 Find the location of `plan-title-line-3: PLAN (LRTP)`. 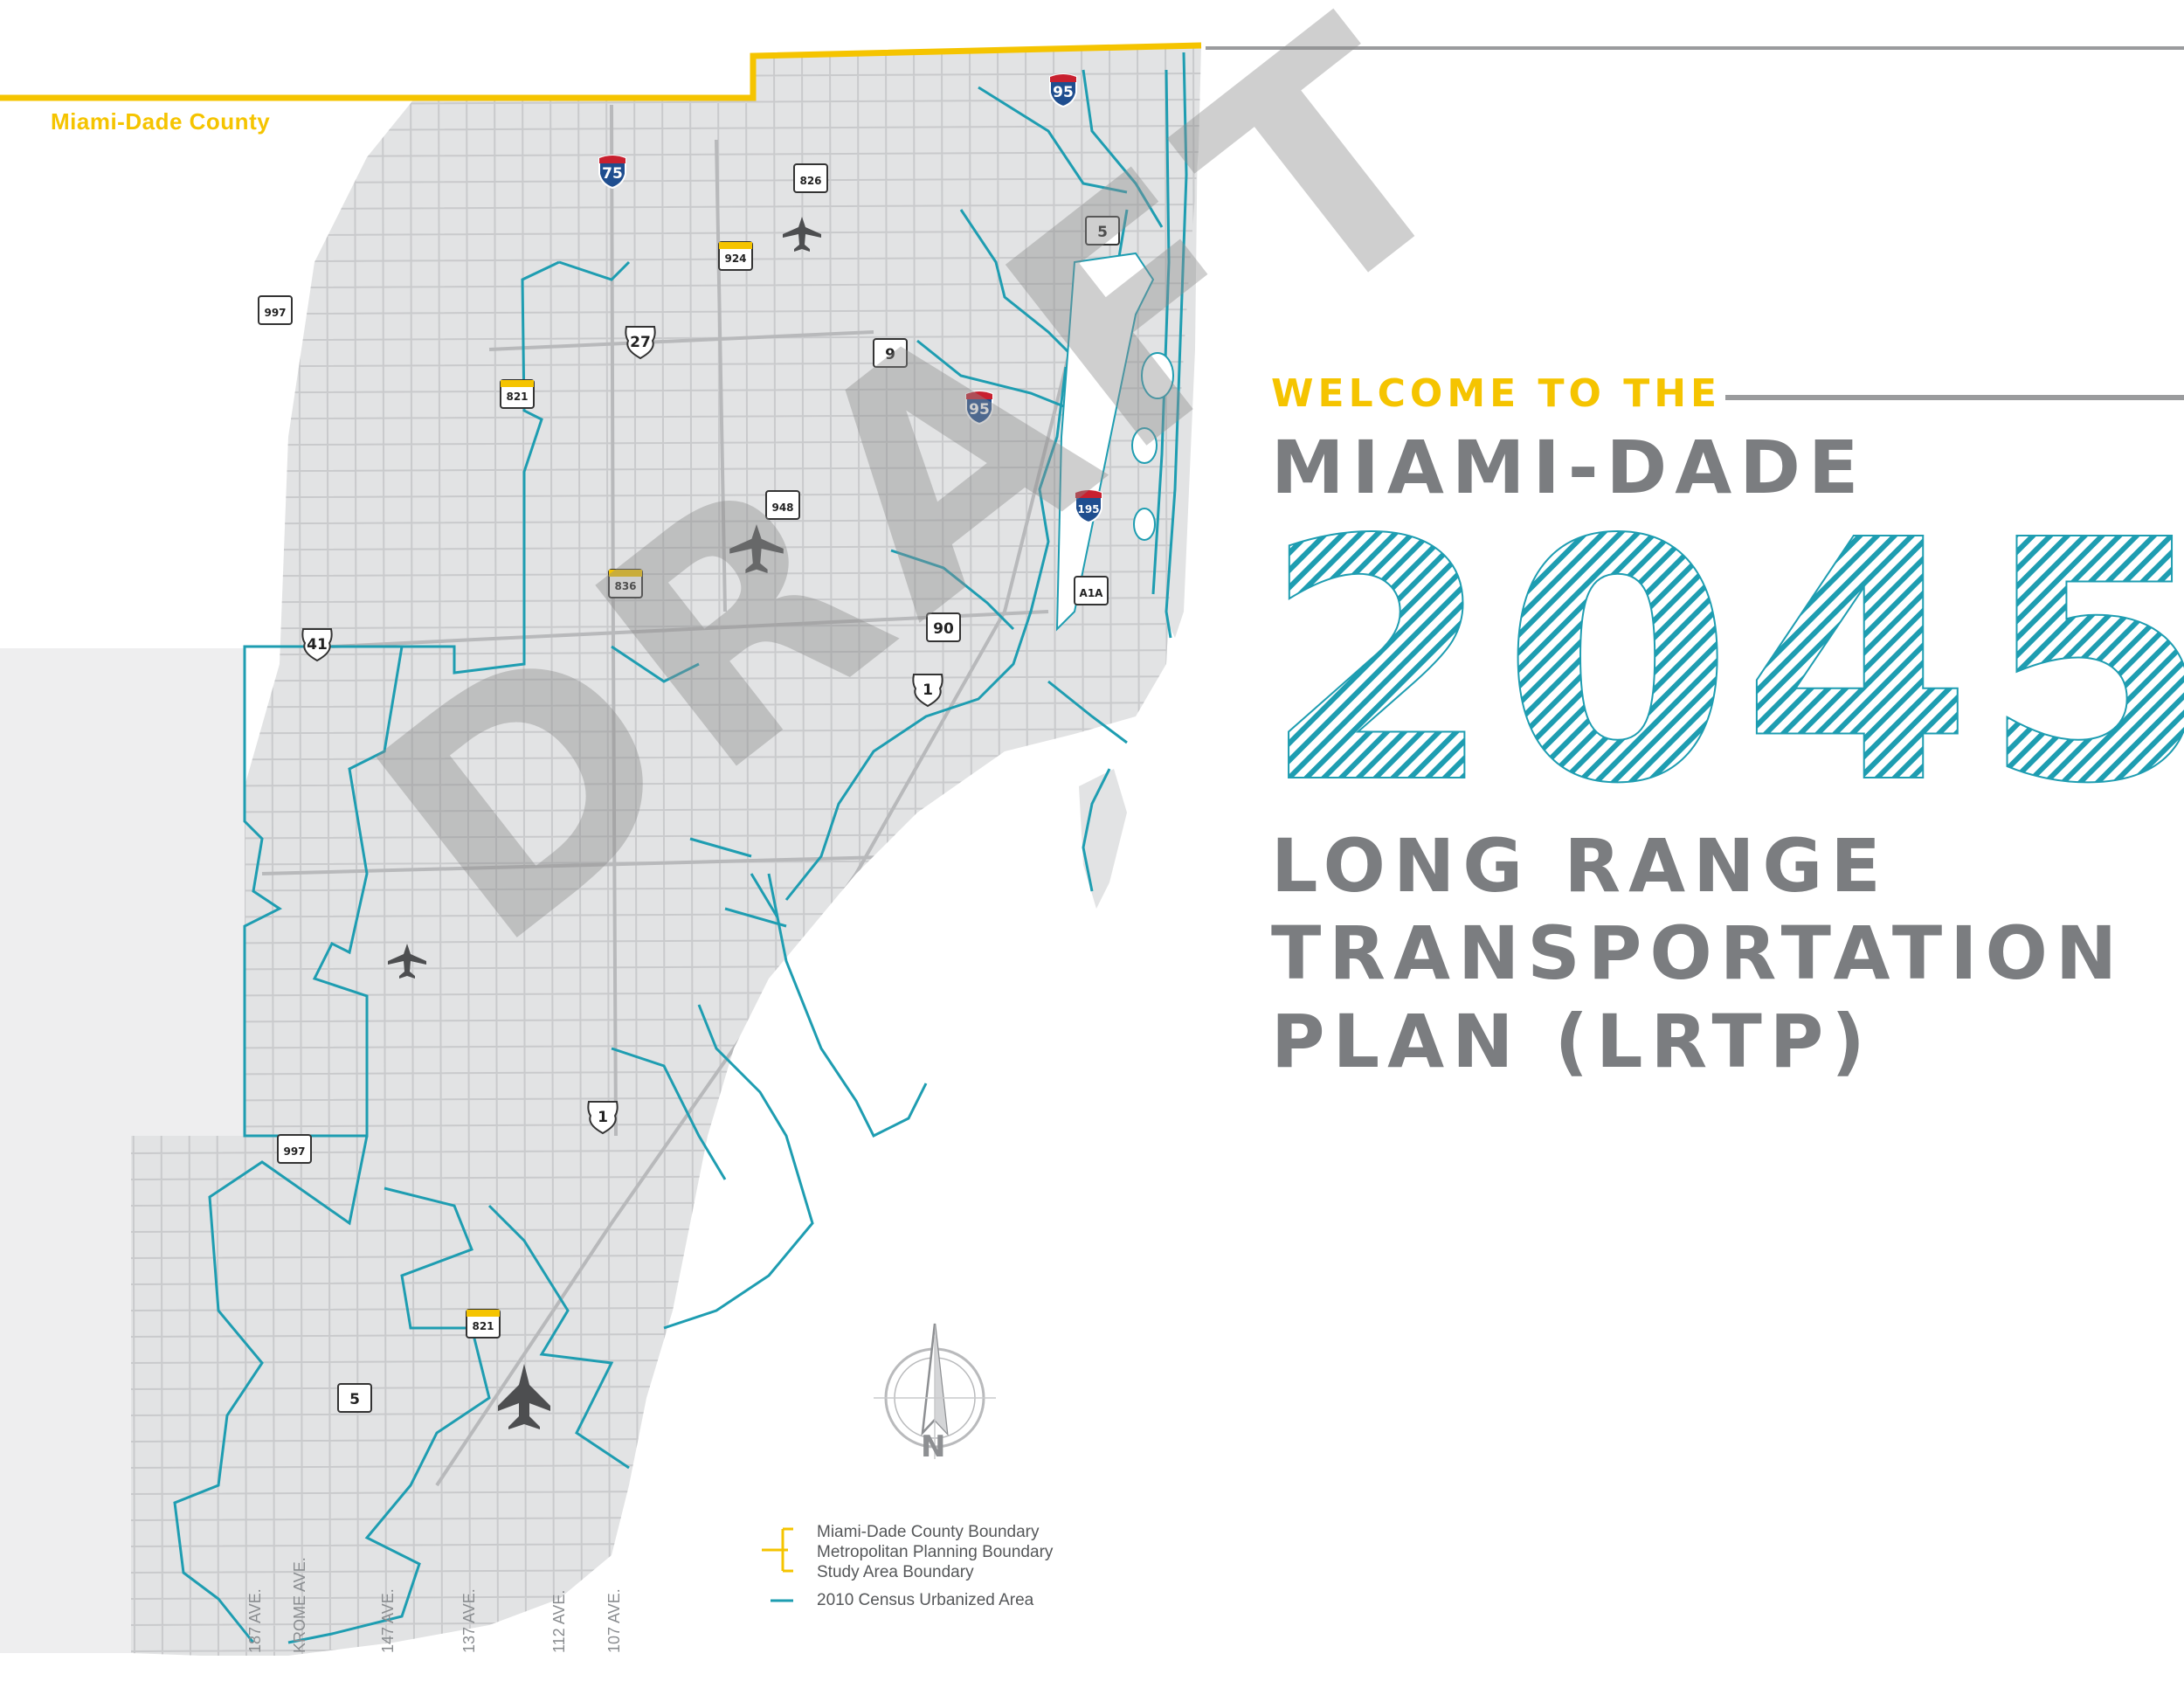

plan-title-line-3: PLAN (LRTP) is located at coordinates (1572, 1041).